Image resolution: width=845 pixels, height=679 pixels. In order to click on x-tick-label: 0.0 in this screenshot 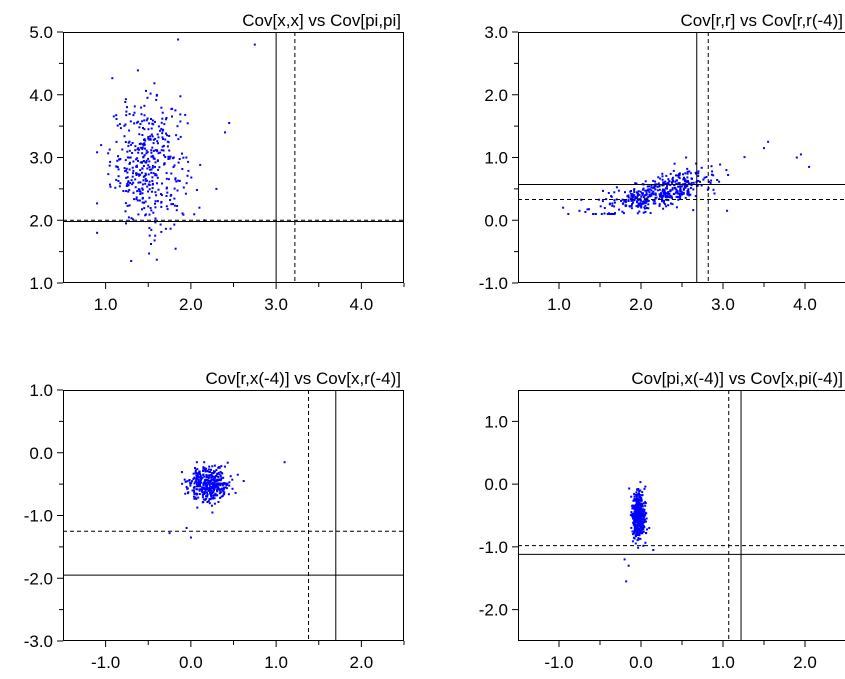, I will do `click(641, 662)`.